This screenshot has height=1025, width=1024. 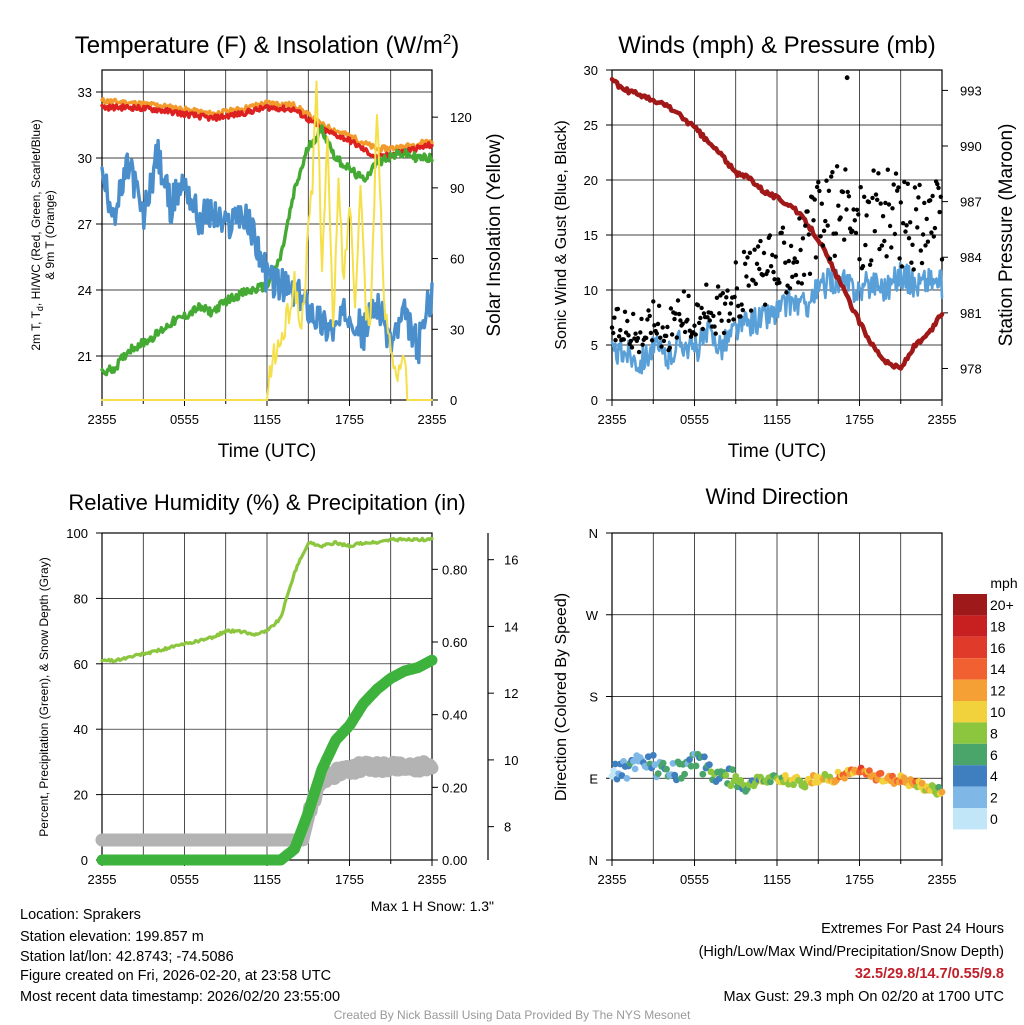 I want to click on rh-ytick-label: 40, so click(x=81, y=729).